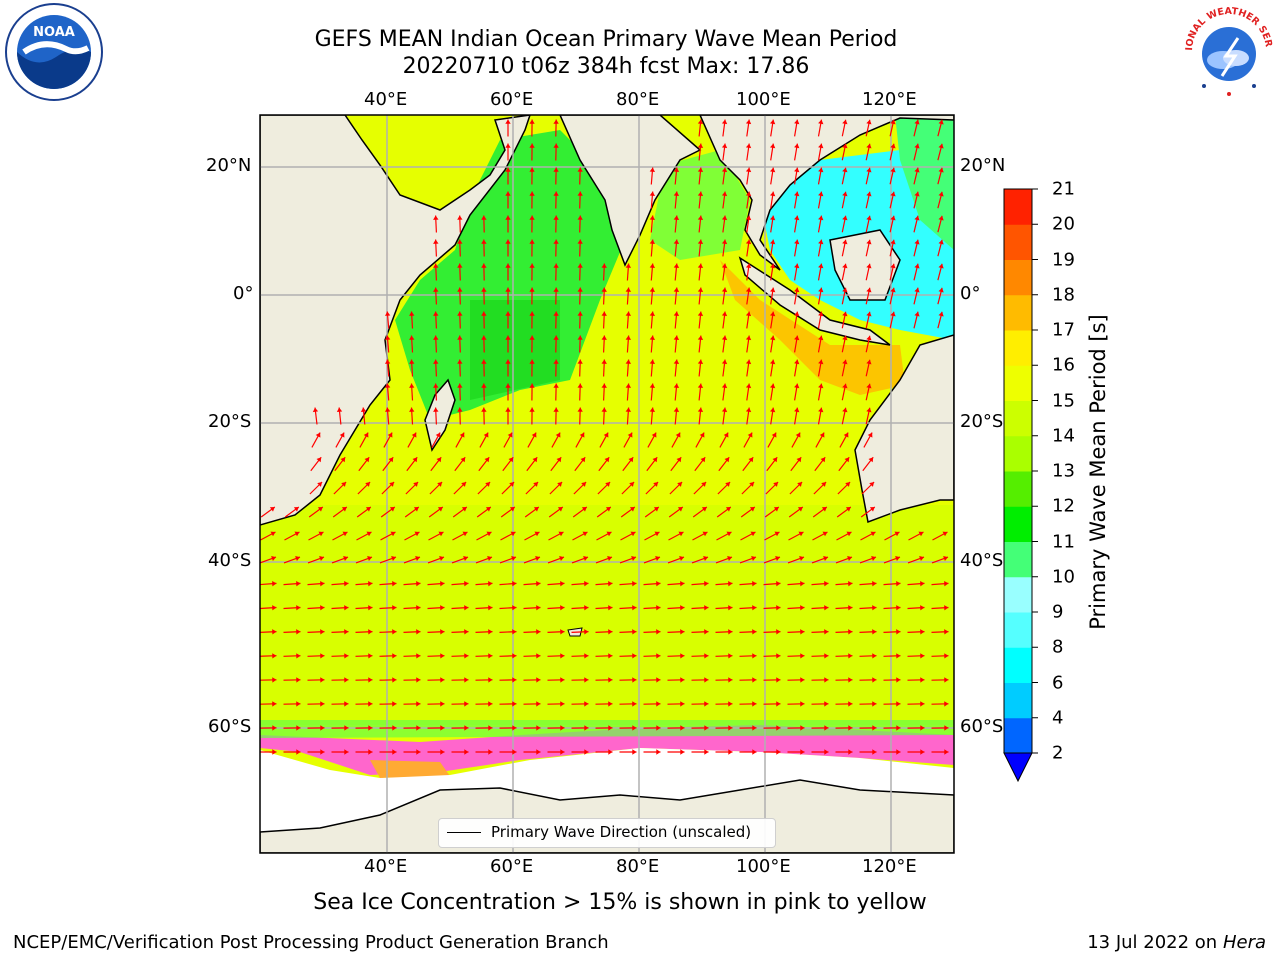 Image resolution: width=1280 pixels, height=960 pixels. Describe the element at coordinates (230, 726) in the screenshot. I see `lat-tick-left-60s: 60°S` at that location.